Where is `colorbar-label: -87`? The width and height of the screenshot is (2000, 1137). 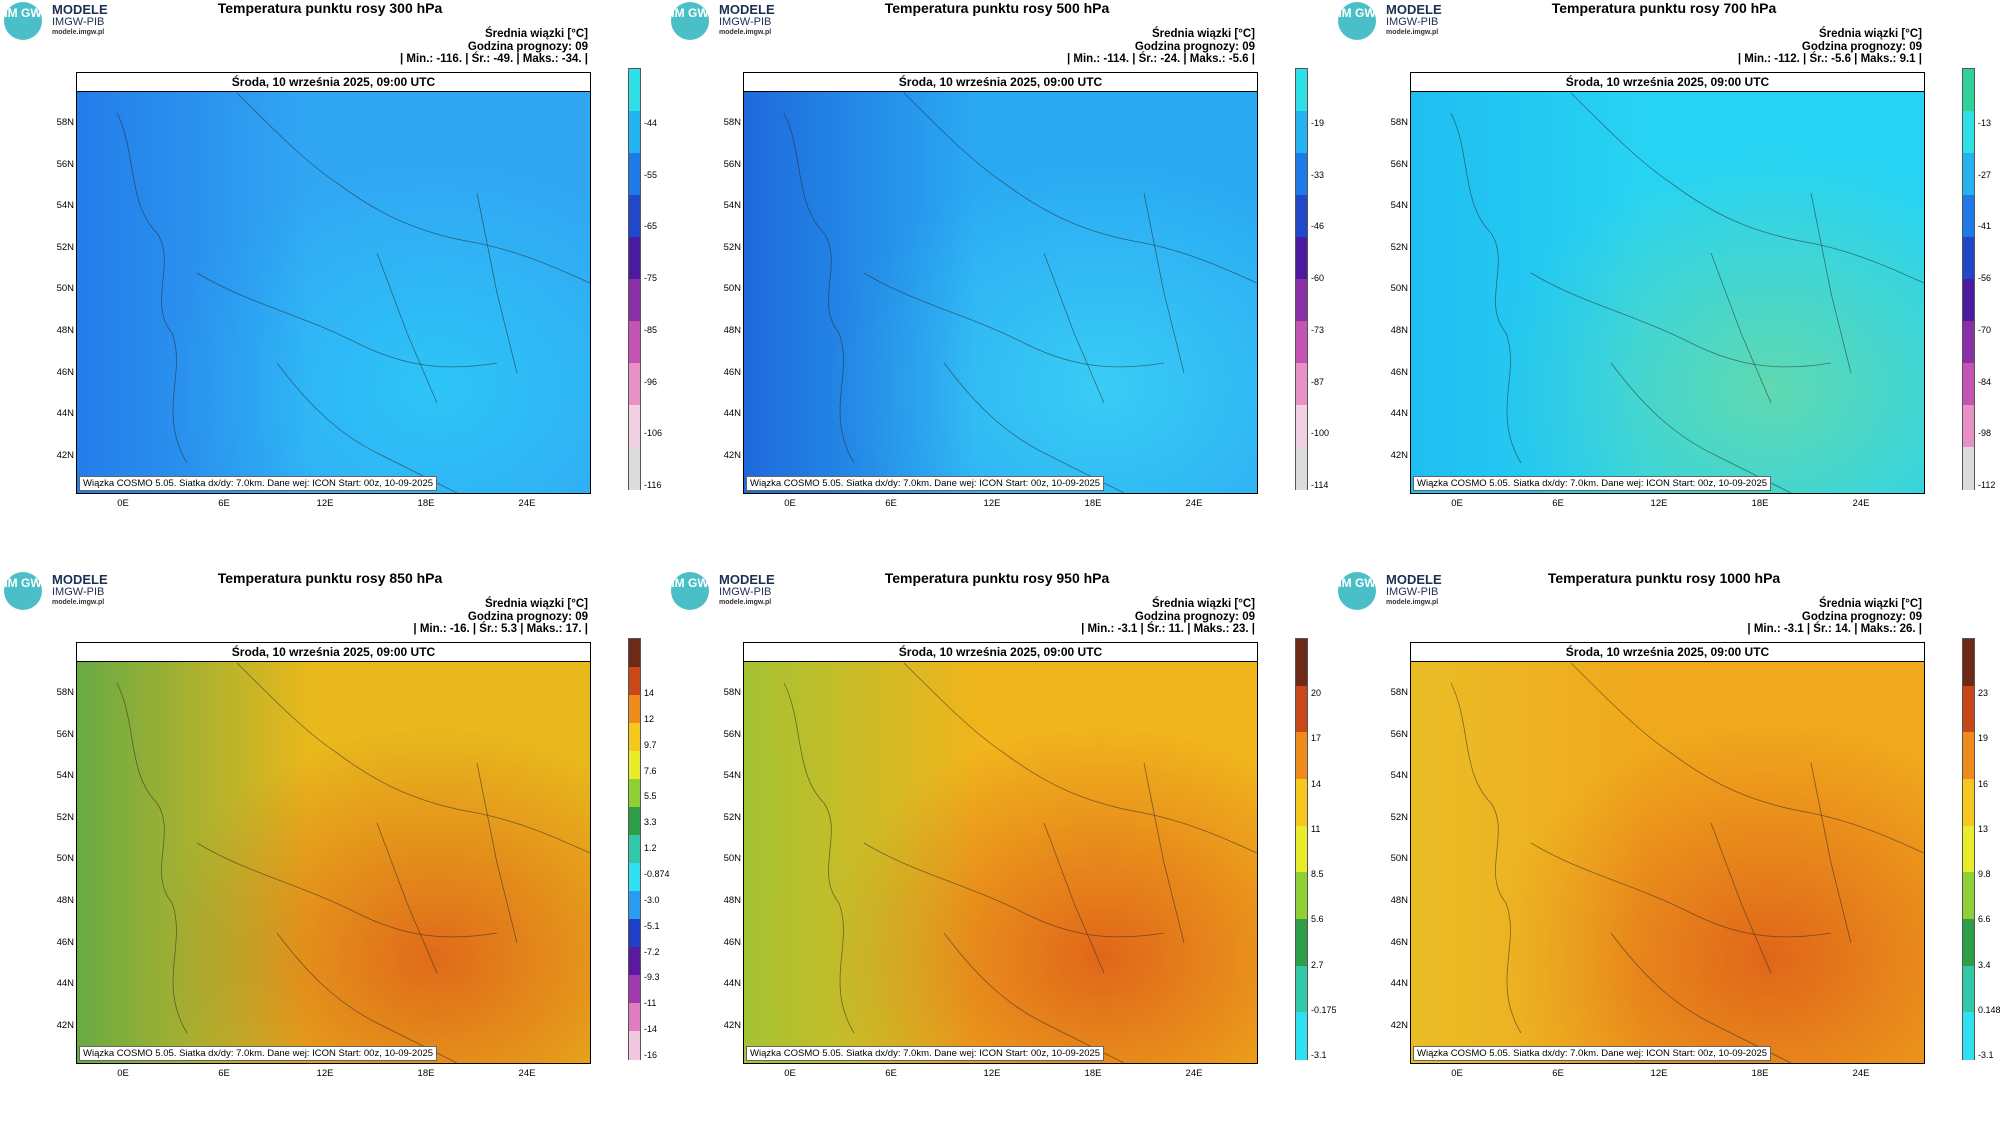 colorbar-label: -87 is located at coordinates (1317, 382).